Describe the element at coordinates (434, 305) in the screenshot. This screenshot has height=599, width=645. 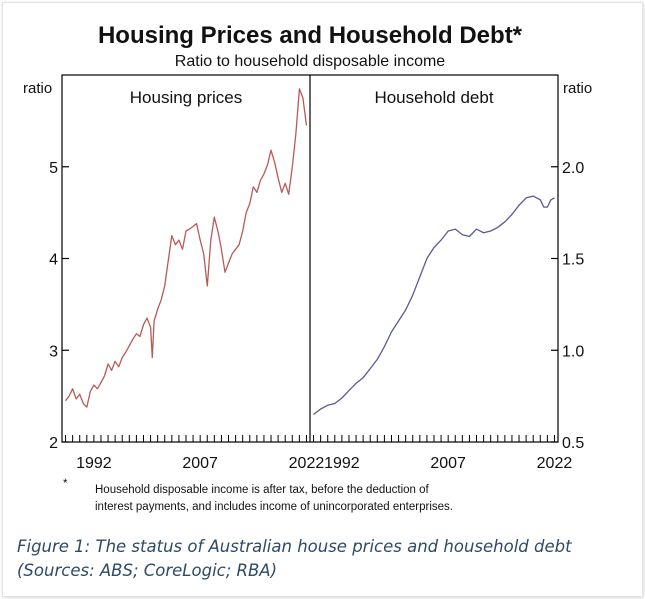
I see `household-debt-line` at that location.